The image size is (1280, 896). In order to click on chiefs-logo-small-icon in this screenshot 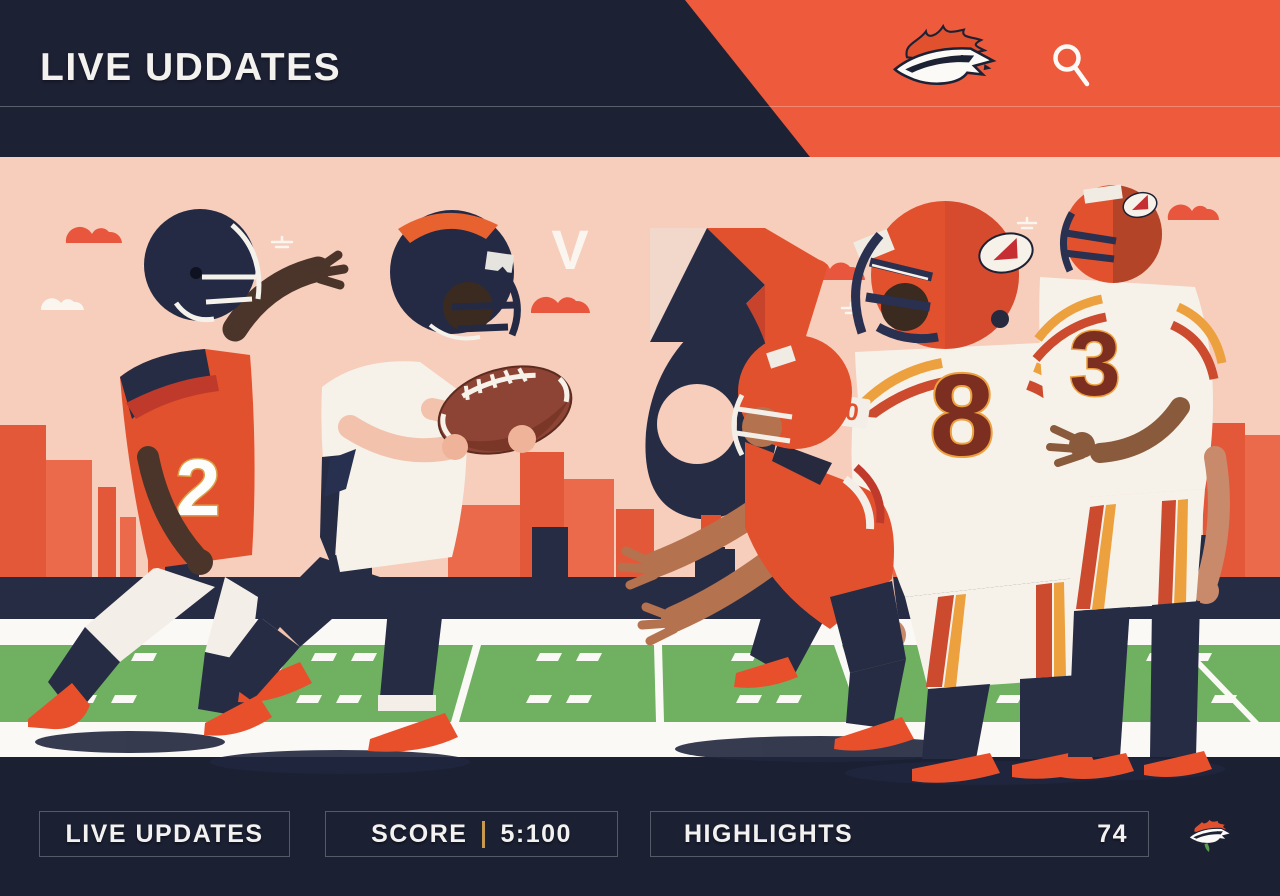, I will do `click(1140, 205)`.